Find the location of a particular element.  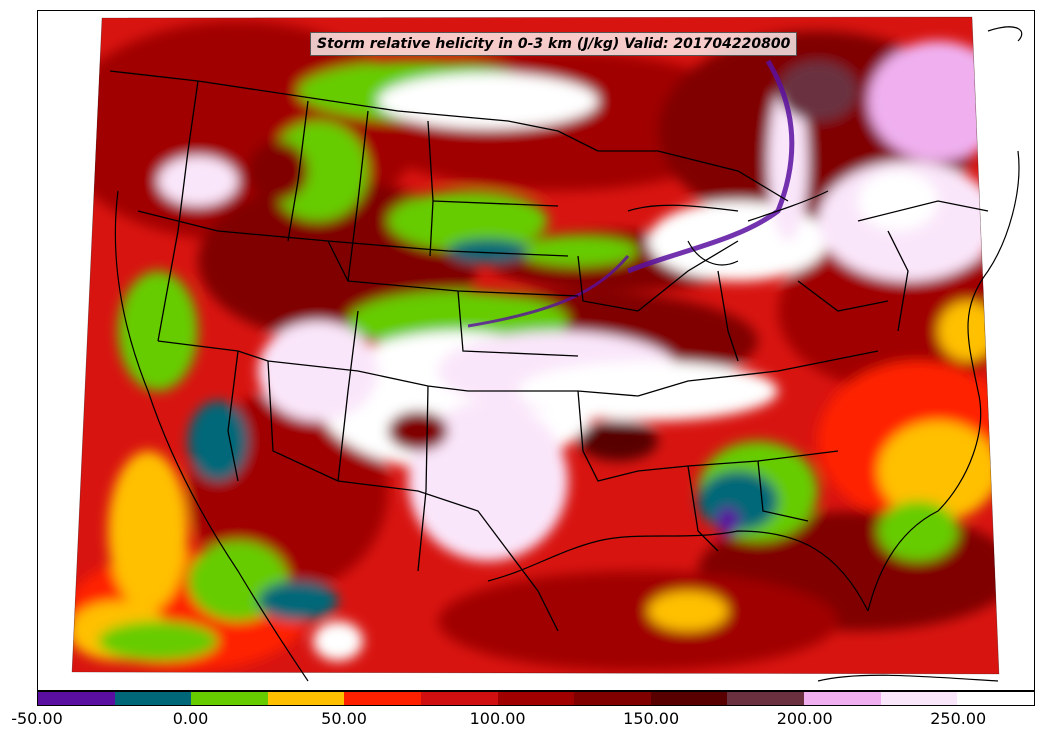

colorbar-tick-label: 0.00 is located at coordinates (190, 718).